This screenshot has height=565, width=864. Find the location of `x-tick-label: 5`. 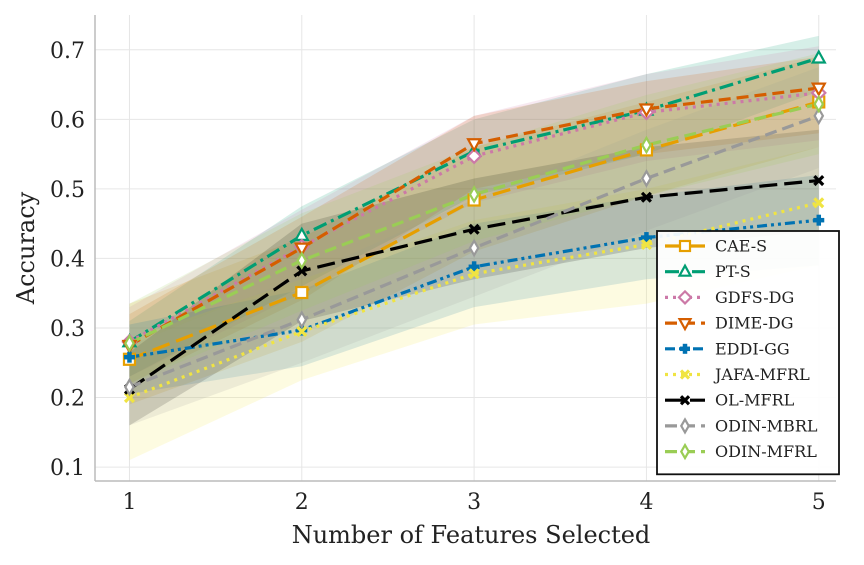

x-tick-label: 5 is located at coordinates (819, 502).